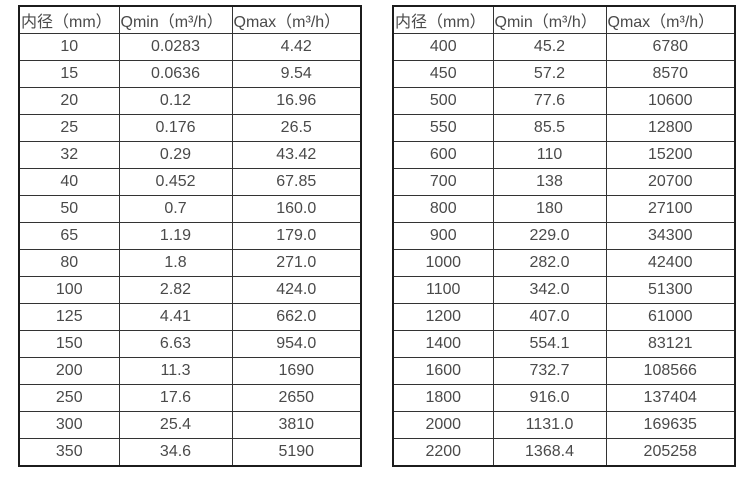 The width and height of the screenshot is (750, 483). Describe the element at coordinates (443, 452) in the screenshot. I see `diameter-cell: 2200` at that location.